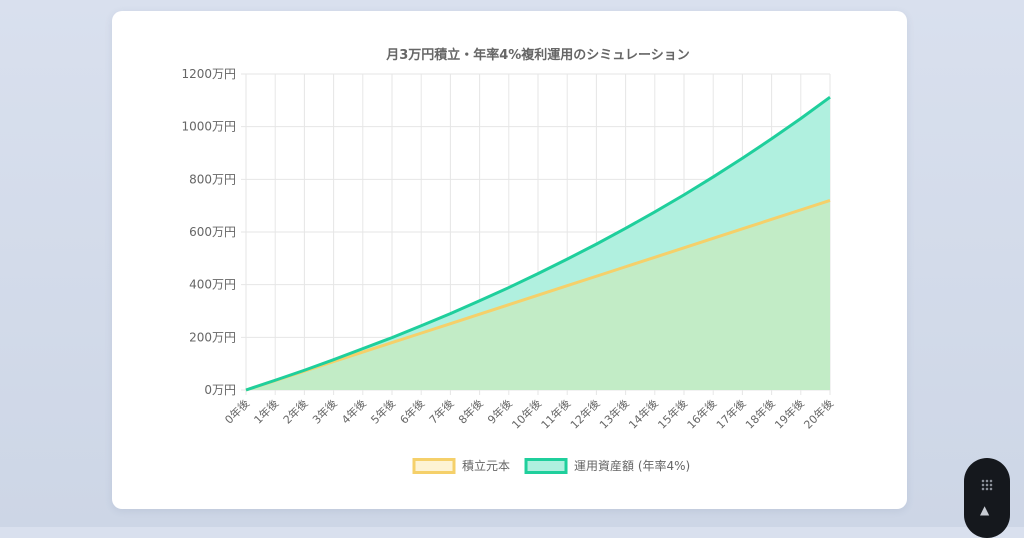 This screenshot has width=1024, height=538. Describe the element at coordinates (987, 498) in the screenshot. I see `side-widget: ▲` at that location.